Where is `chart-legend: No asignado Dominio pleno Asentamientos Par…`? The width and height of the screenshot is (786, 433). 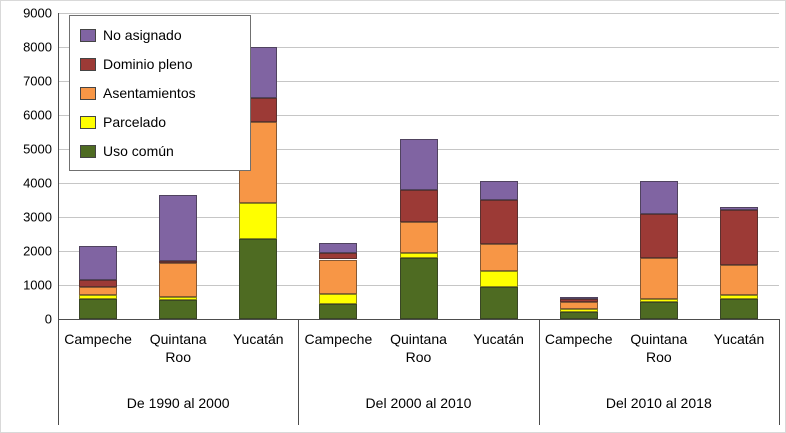 chart-legend: No asignado Dominio pleno Asentamientos Par… is located at coordinates (160, 93).